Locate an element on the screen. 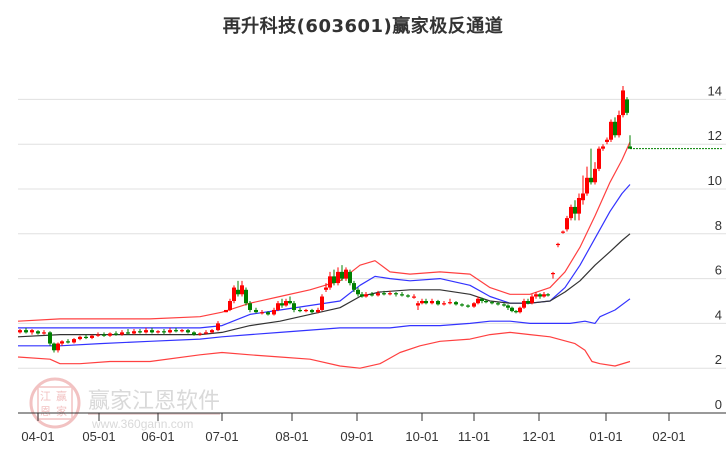  watermark-seal-char: 赢 is located at coordinates (61, 396).